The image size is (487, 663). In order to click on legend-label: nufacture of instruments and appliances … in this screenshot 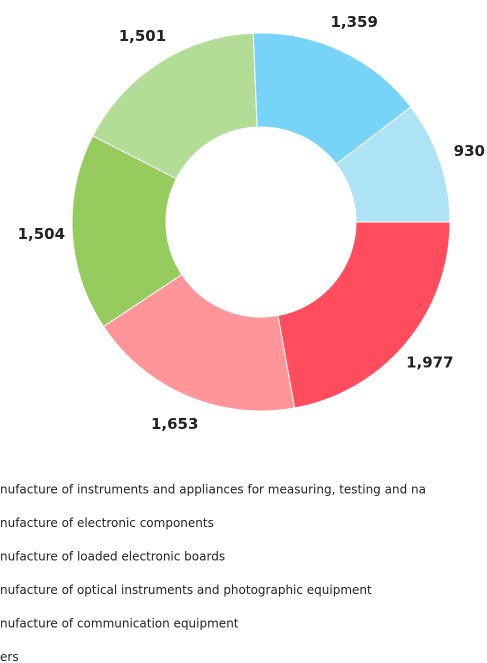, I will do `click(213, 490)`.